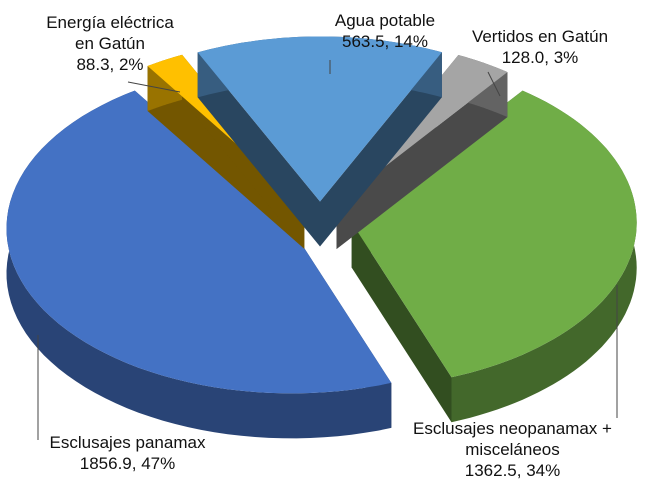  Describe the element at coordinates (512, 470) in the screenshot. I see `value-label: 1362.5, 34%` at that location.